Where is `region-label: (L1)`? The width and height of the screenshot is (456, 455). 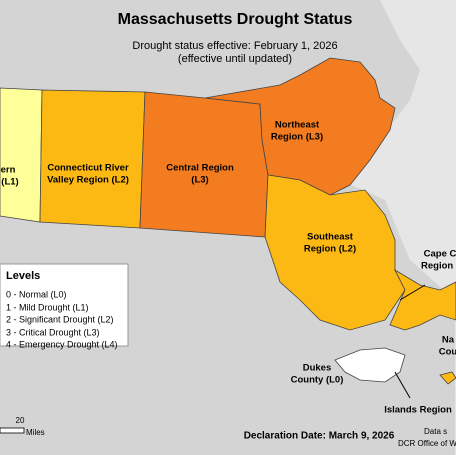 region-label: (L1) is located at coordinates (9, 182).